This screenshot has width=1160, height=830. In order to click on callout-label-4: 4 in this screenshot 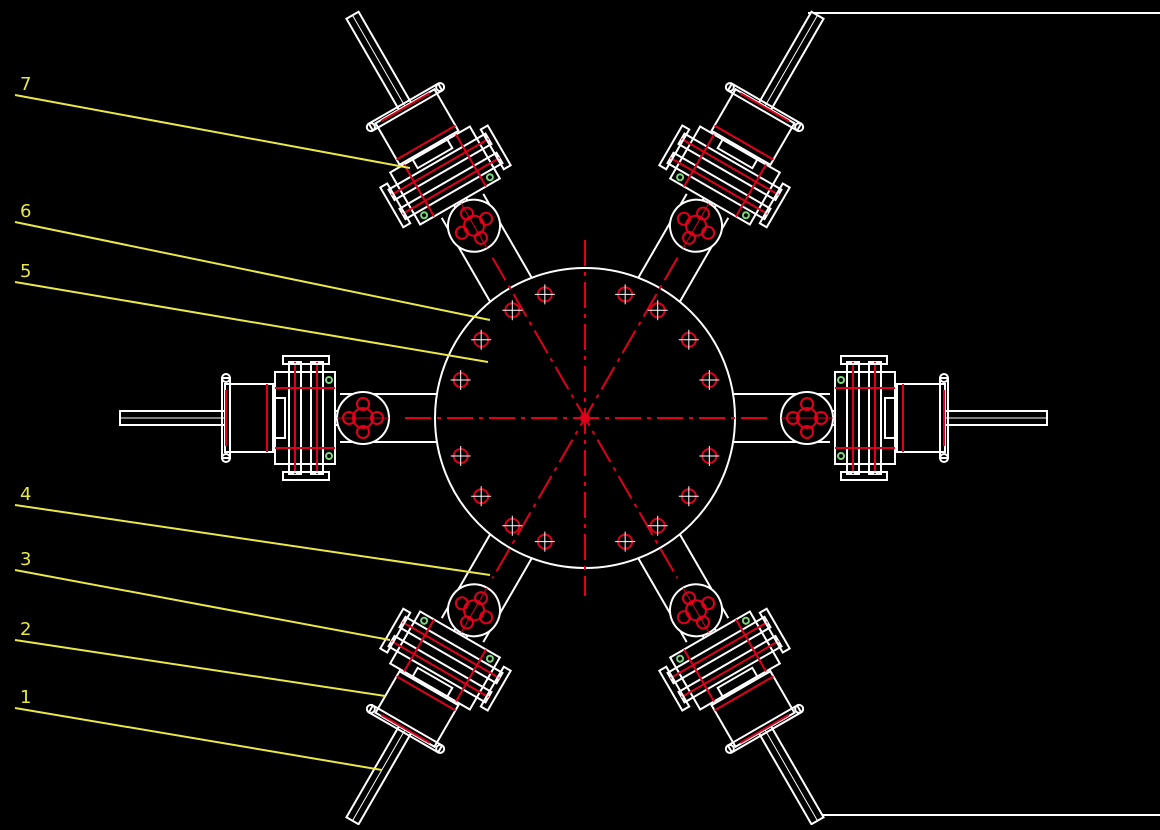, I will do `click(25, 494)`.